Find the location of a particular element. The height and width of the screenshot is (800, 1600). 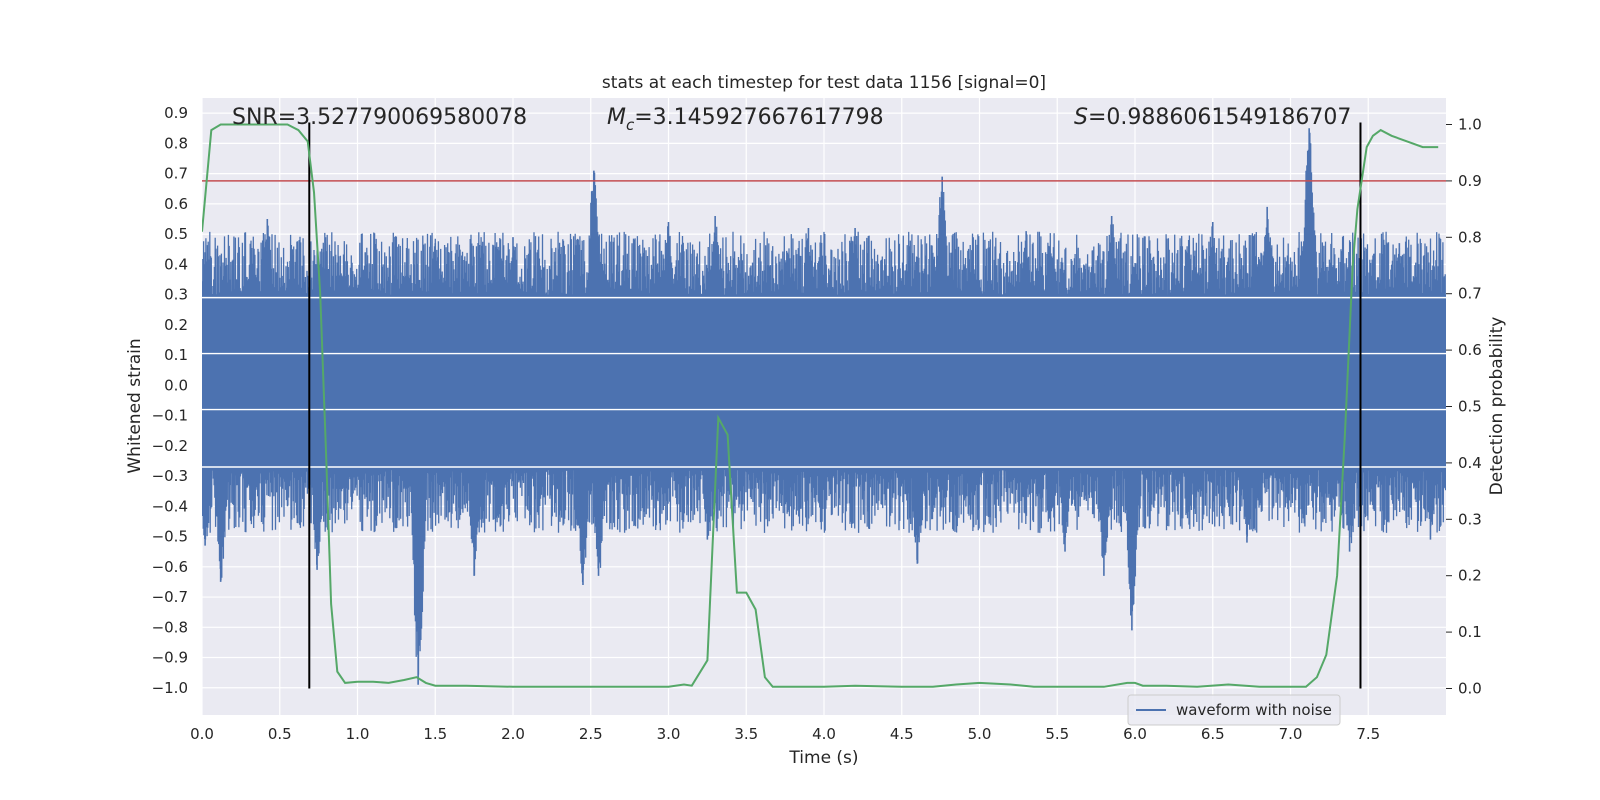

x-tick-label: 5.0 is located at coordinates (980, 734).